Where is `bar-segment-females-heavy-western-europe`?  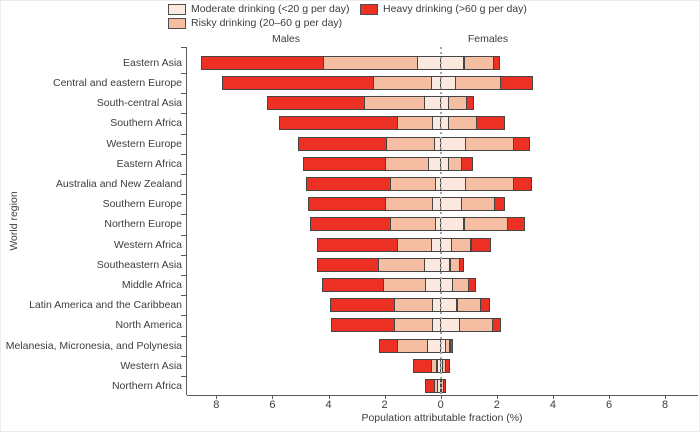 bar-segment-females-heavy-western-europe is located at coordinates (521, 143).